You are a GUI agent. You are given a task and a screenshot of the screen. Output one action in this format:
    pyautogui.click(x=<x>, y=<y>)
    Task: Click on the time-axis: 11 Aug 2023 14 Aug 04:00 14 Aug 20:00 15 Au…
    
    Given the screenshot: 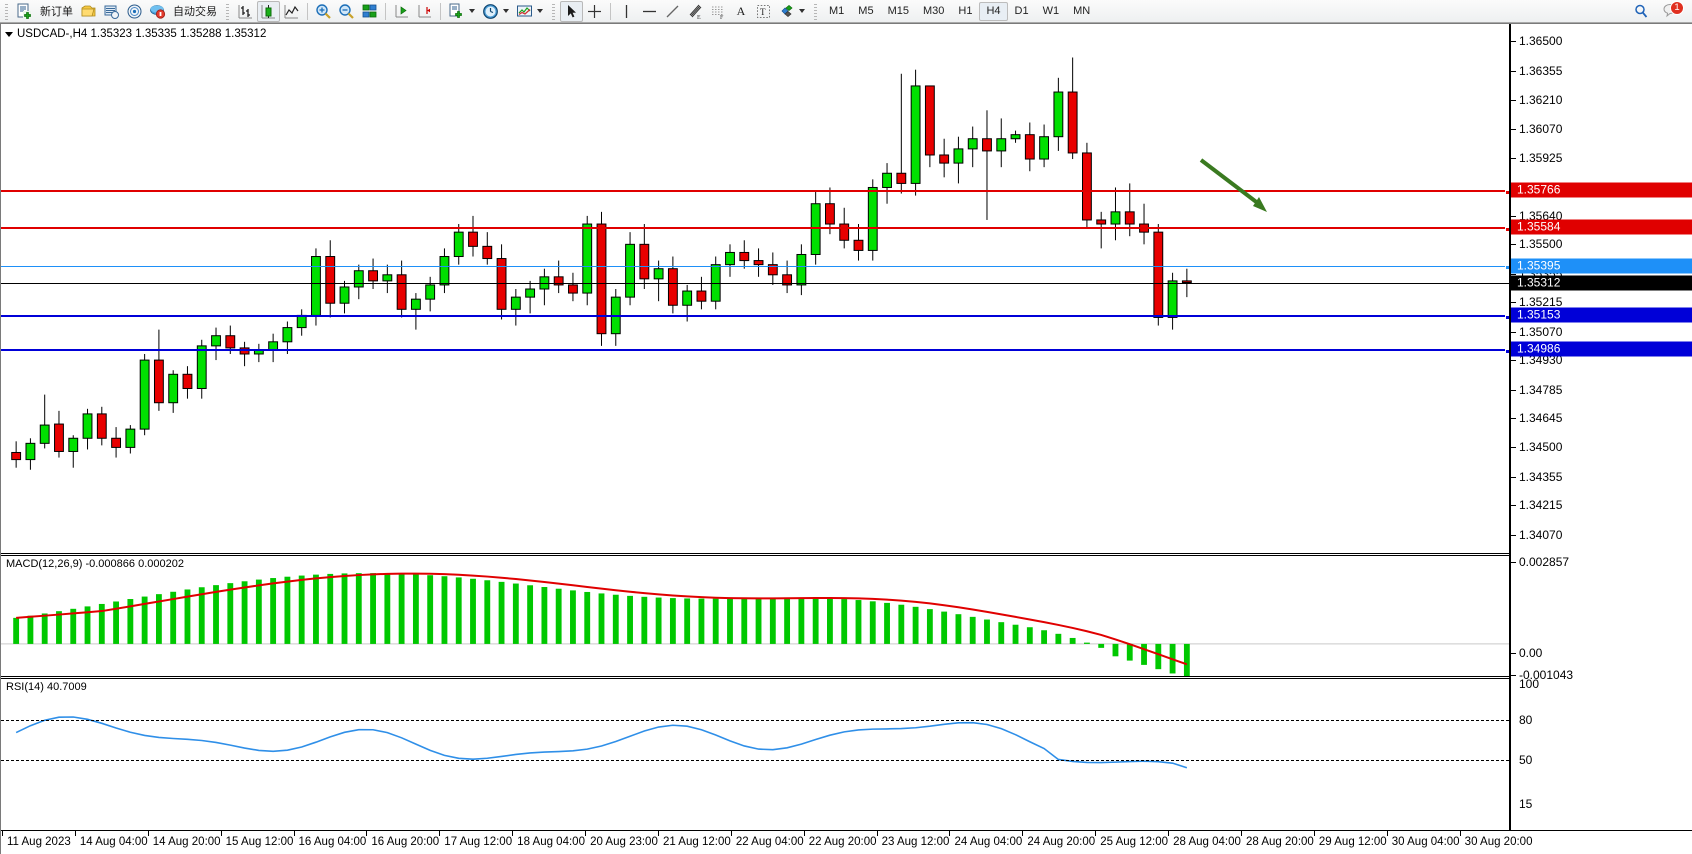 What is the action you would take?
    pyautogui.click(x=846, y=842)
    